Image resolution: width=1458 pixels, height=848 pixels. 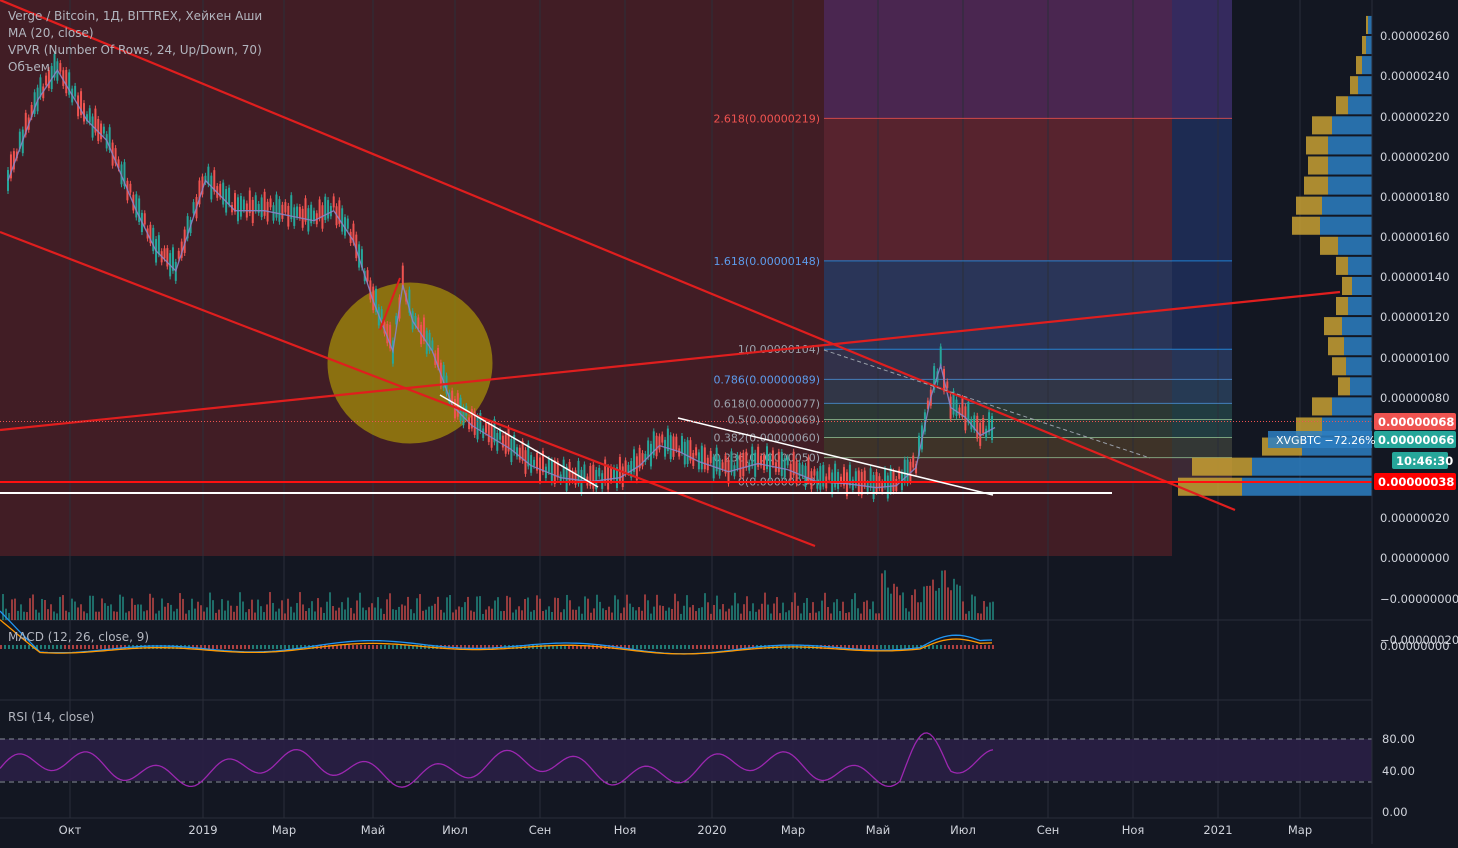 What do you see at coordinates (51, 717) in the screenshot?
I see `rsi-pane-label: RSI (14, close)` at bounding box center [51, 717].